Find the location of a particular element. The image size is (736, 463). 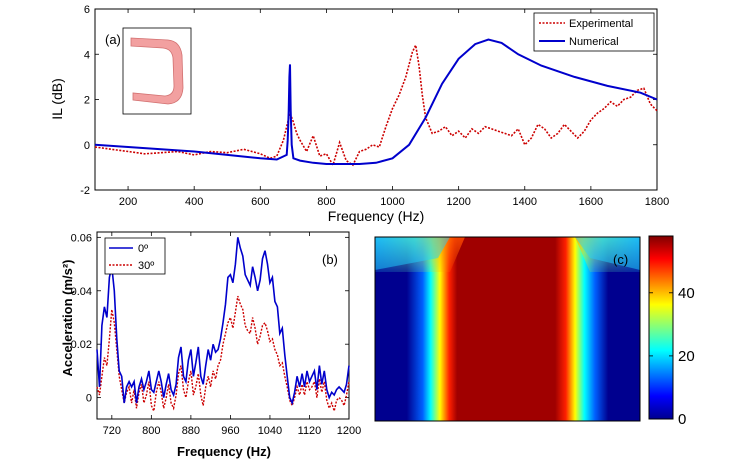

colorbar-tick-label: 20 is located at coordinates (686, 356).